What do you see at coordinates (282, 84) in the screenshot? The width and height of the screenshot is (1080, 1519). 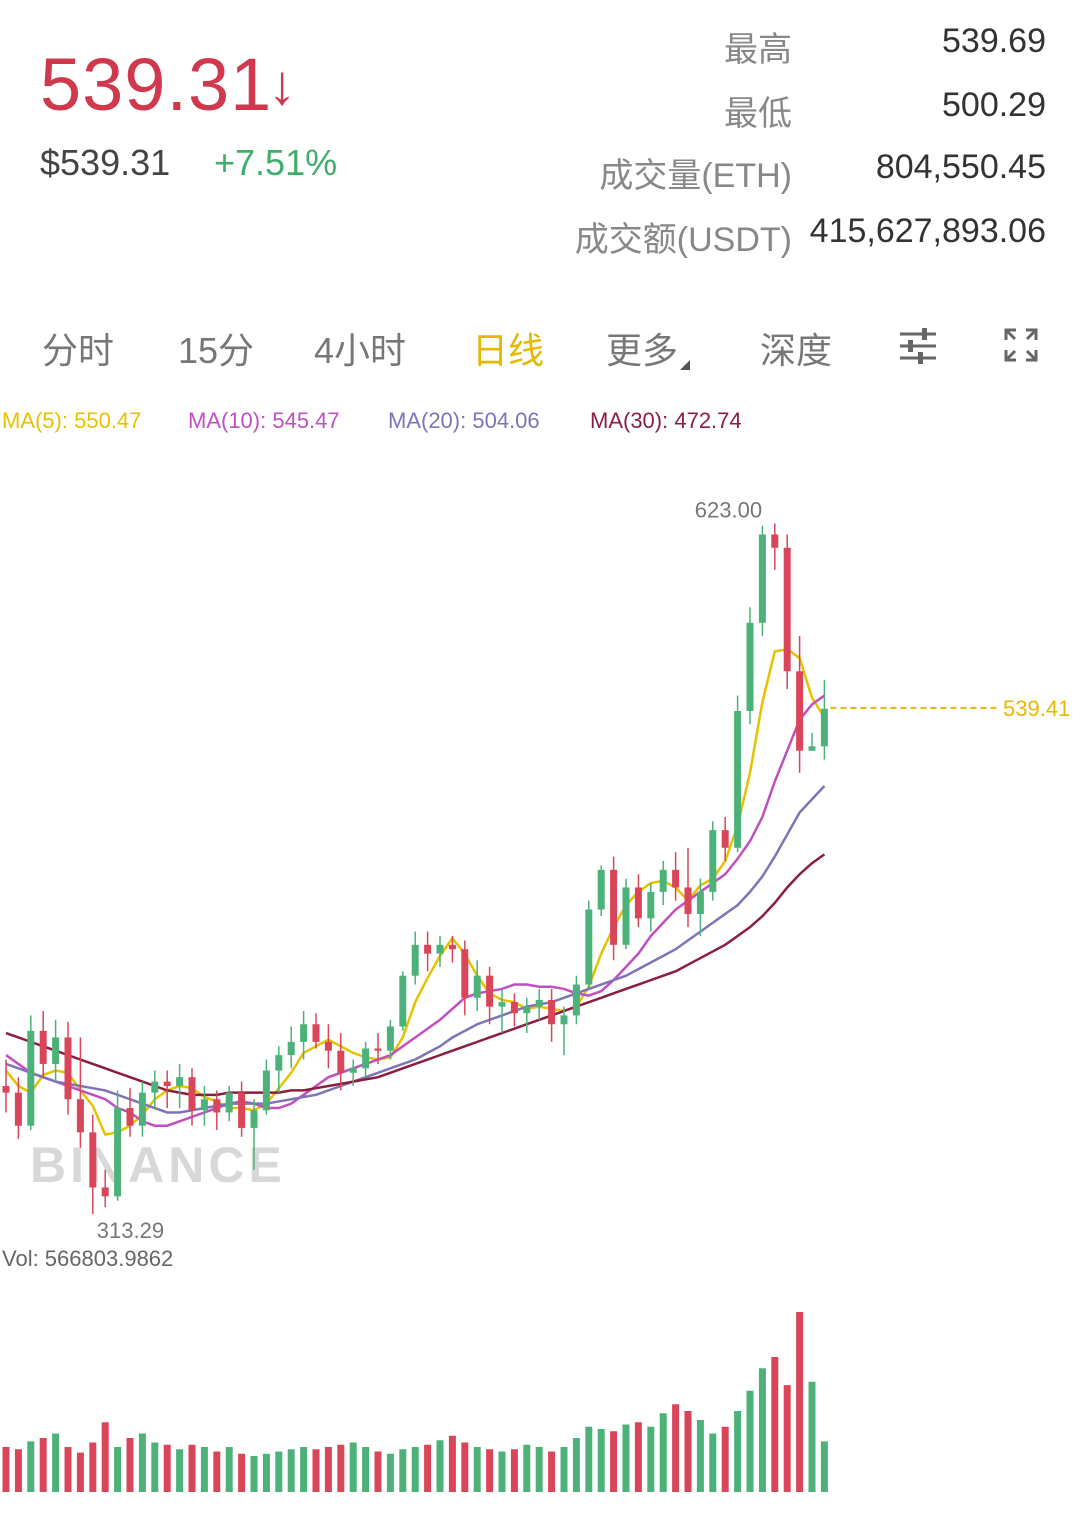 I see `down-arrow-icon: ↓` at bounding box center [282, 84].